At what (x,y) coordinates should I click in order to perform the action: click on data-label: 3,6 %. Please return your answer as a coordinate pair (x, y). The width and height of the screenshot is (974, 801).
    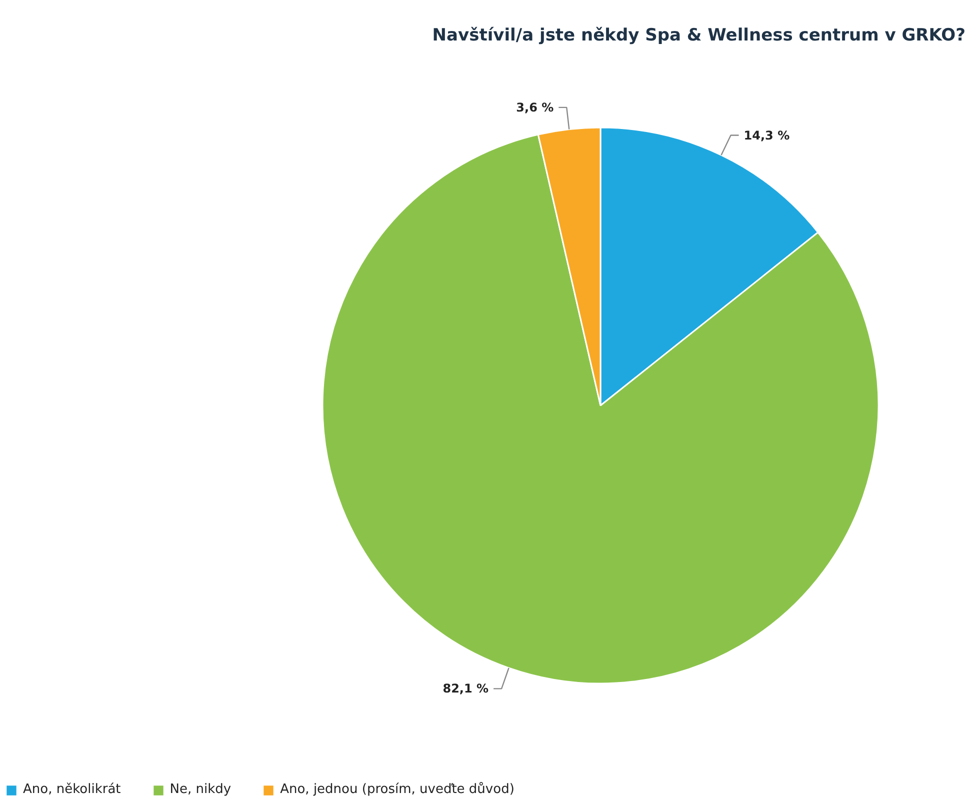
    Looking at the image, I should click on (535, 107).